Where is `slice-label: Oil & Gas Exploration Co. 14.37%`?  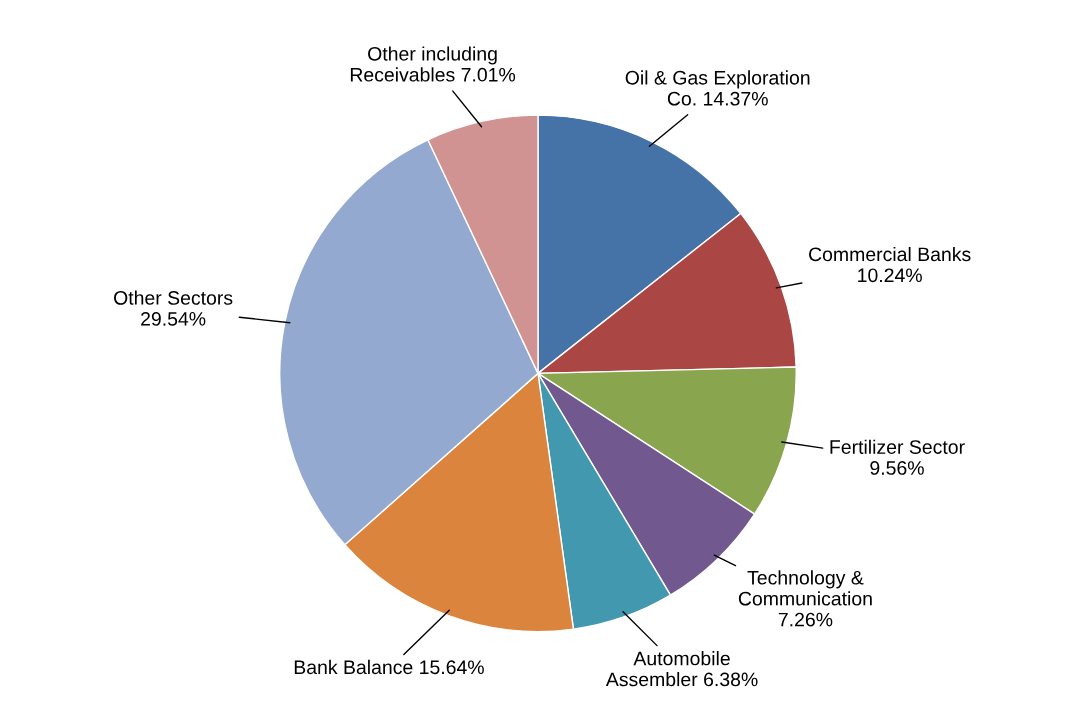 slice-label: Oil & Gas Exploration Co. 14.37% is located at coordinates (717, 88).